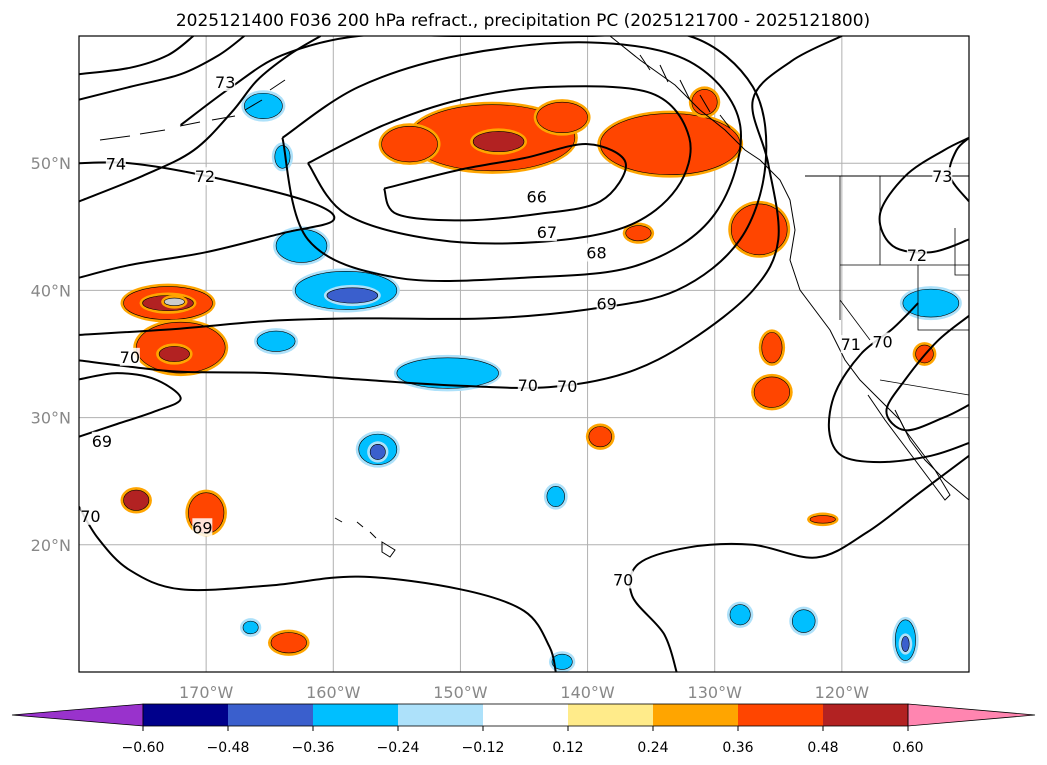 This screenshot has height=765, width=1047. I want to click on aleutian-islands, so click(192, 110).